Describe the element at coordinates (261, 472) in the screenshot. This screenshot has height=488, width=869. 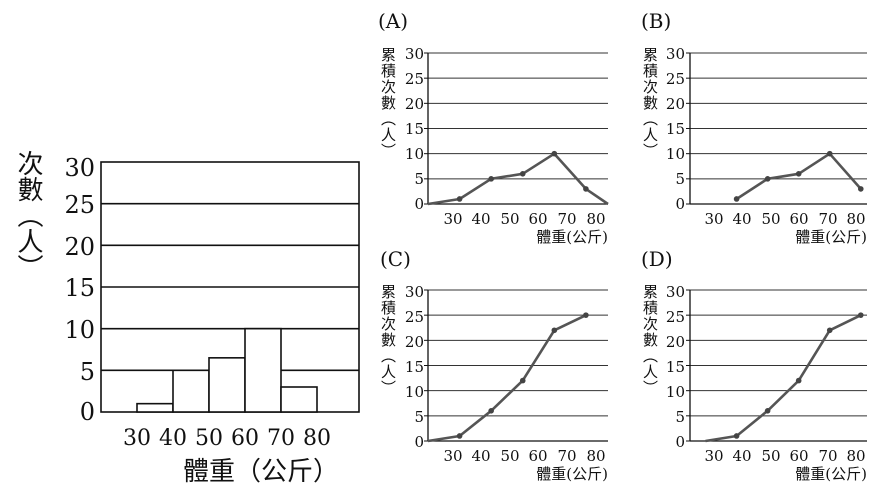
I see `histogram-x-axis-label: 體重（公斤）` at that location.